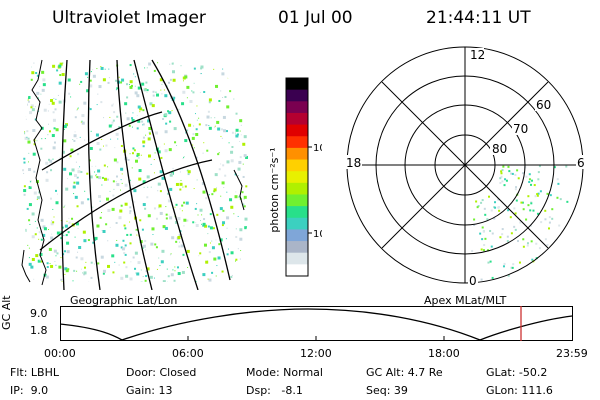  What do you see at coordinates (519, 390) in the screenshot?
I see `status-glon: GLon: 111.6` at bounding box center [519, 390].